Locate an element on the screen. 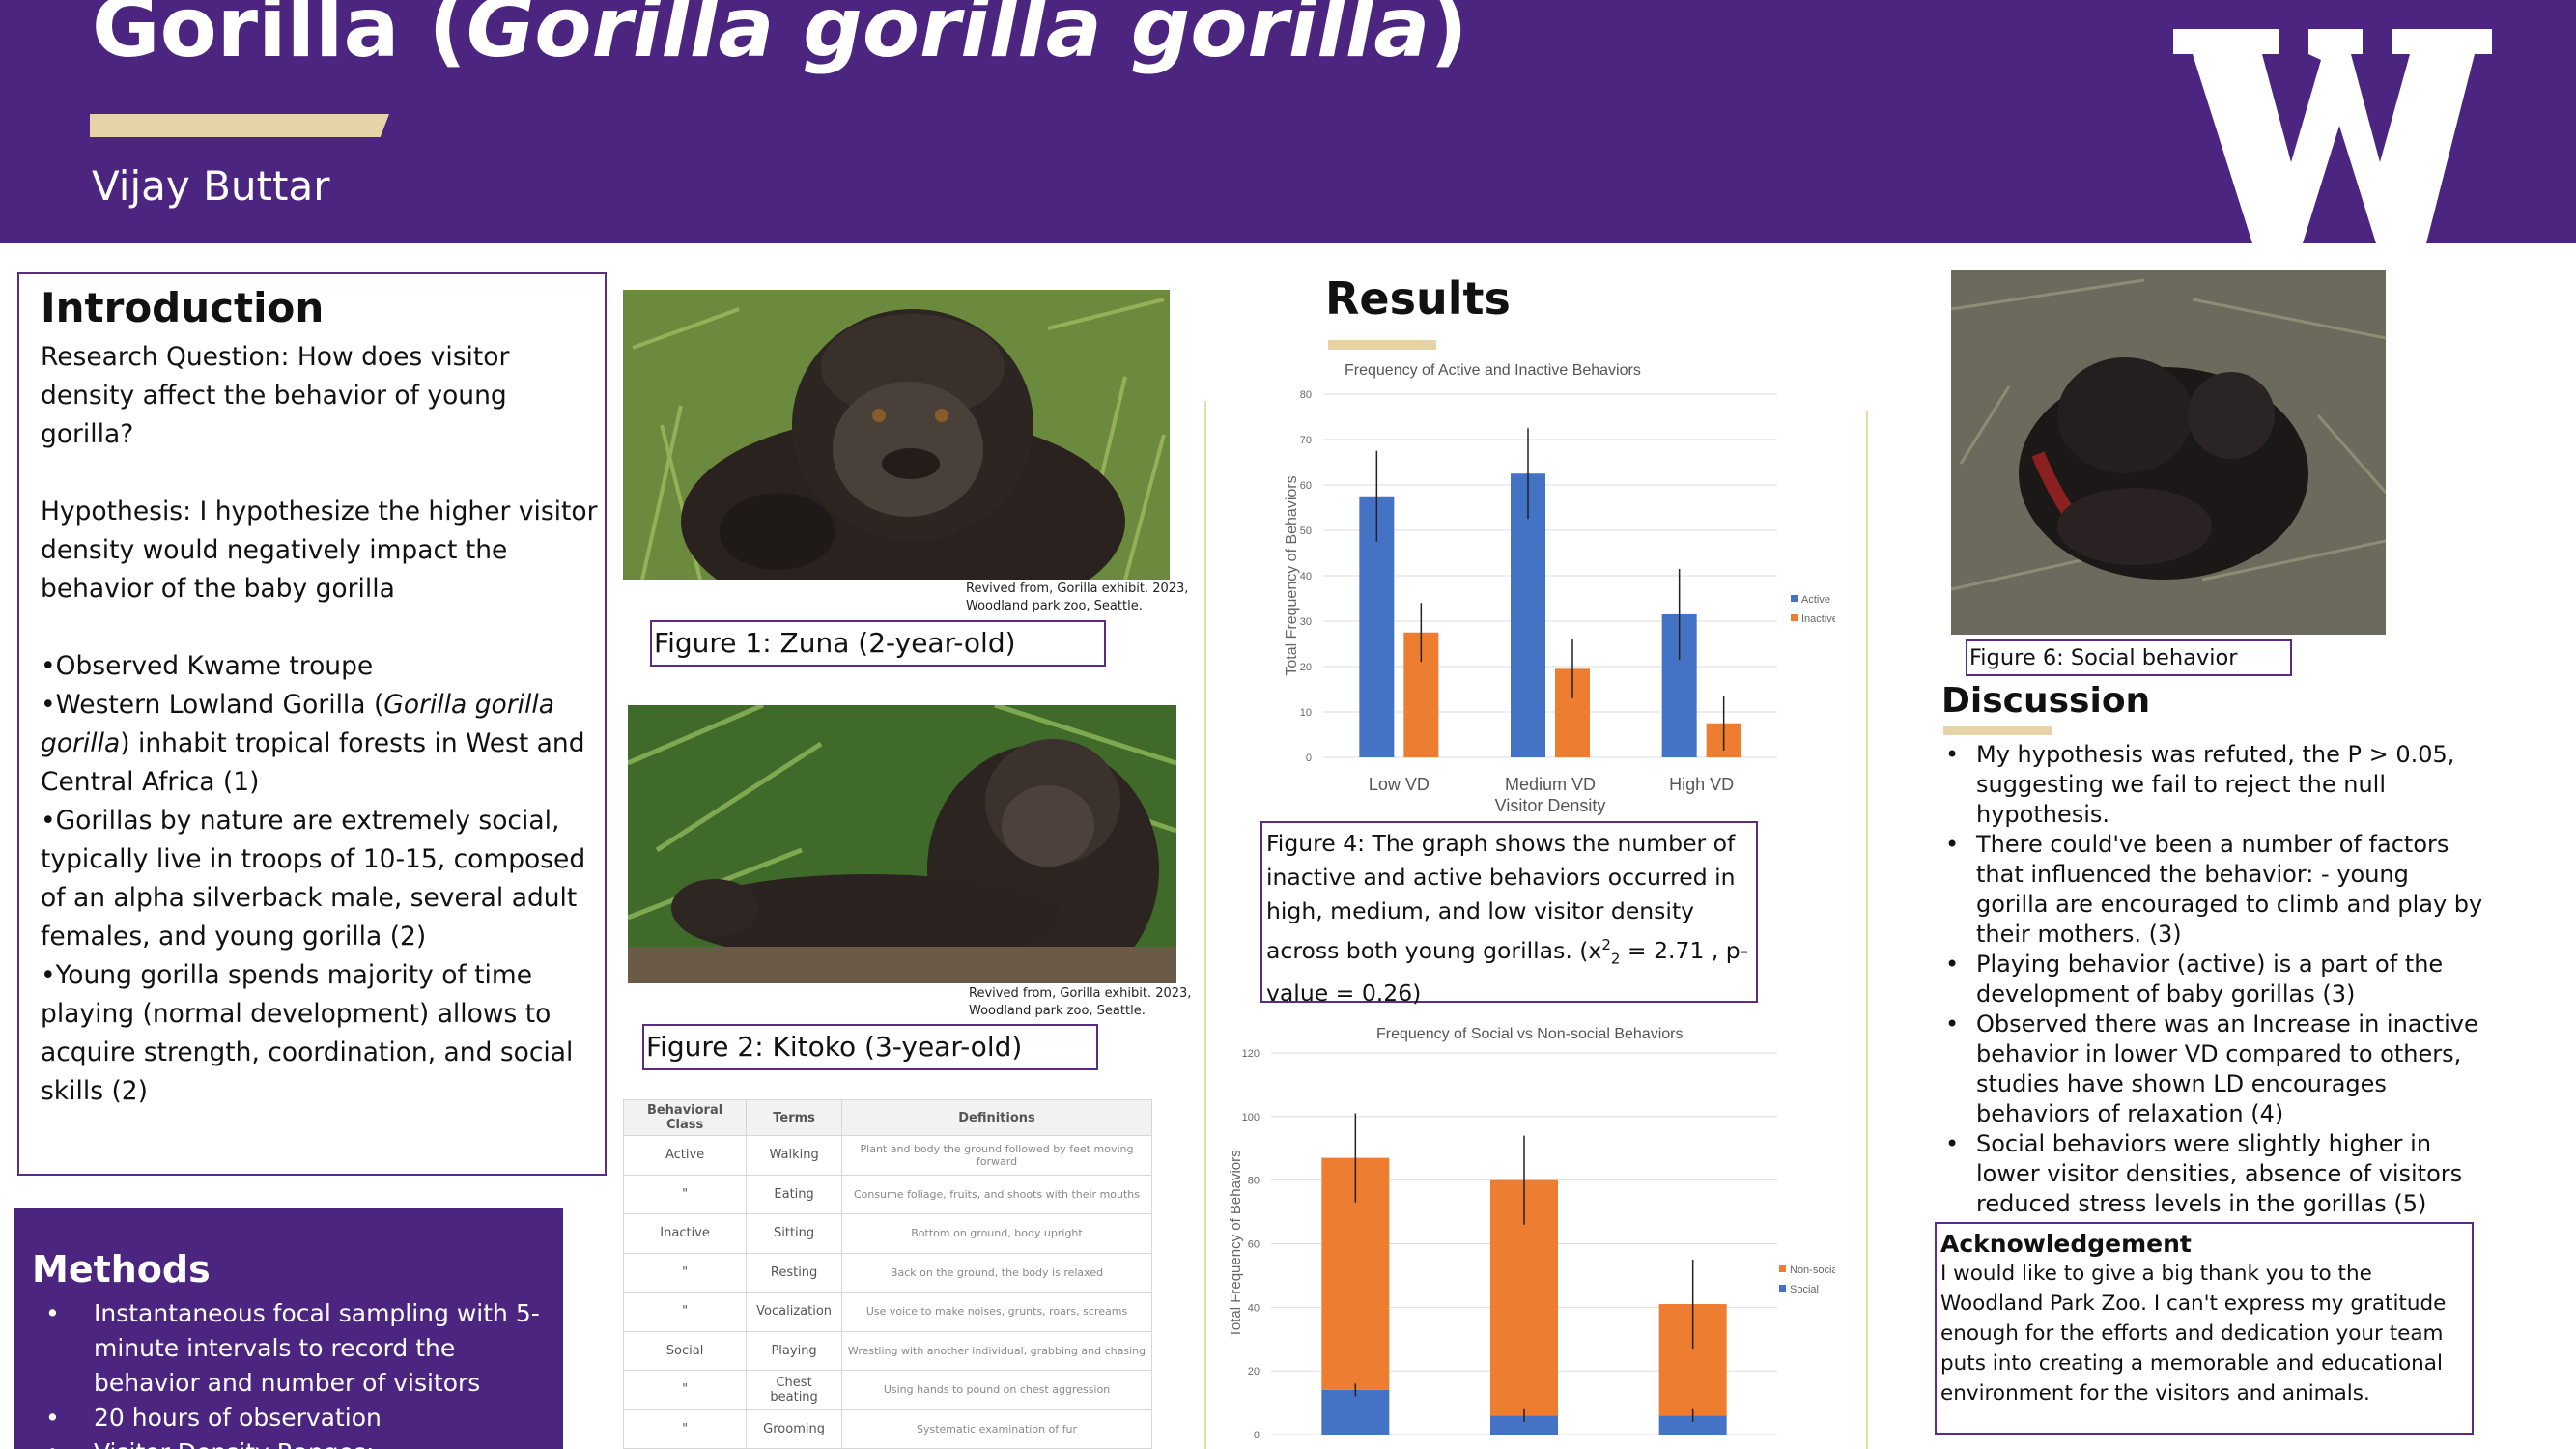  table-header: Behavioral Class is located at coordinates (685, 1117).